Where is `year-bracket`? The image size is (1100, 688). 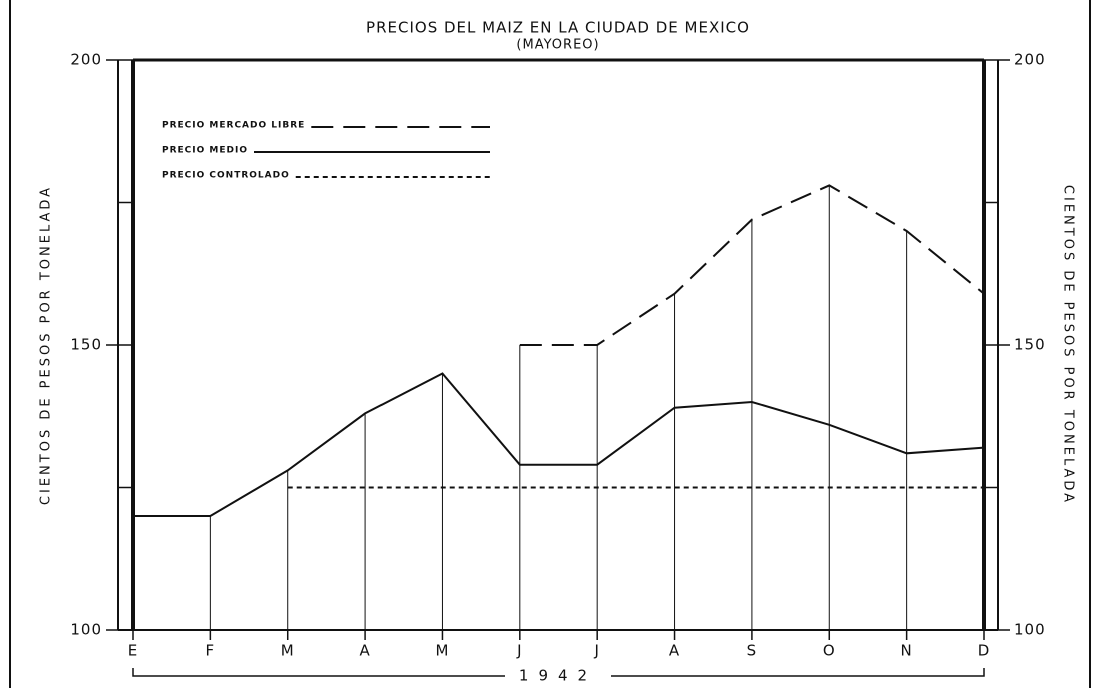 year-bracket is located at coordinates (558, 672).